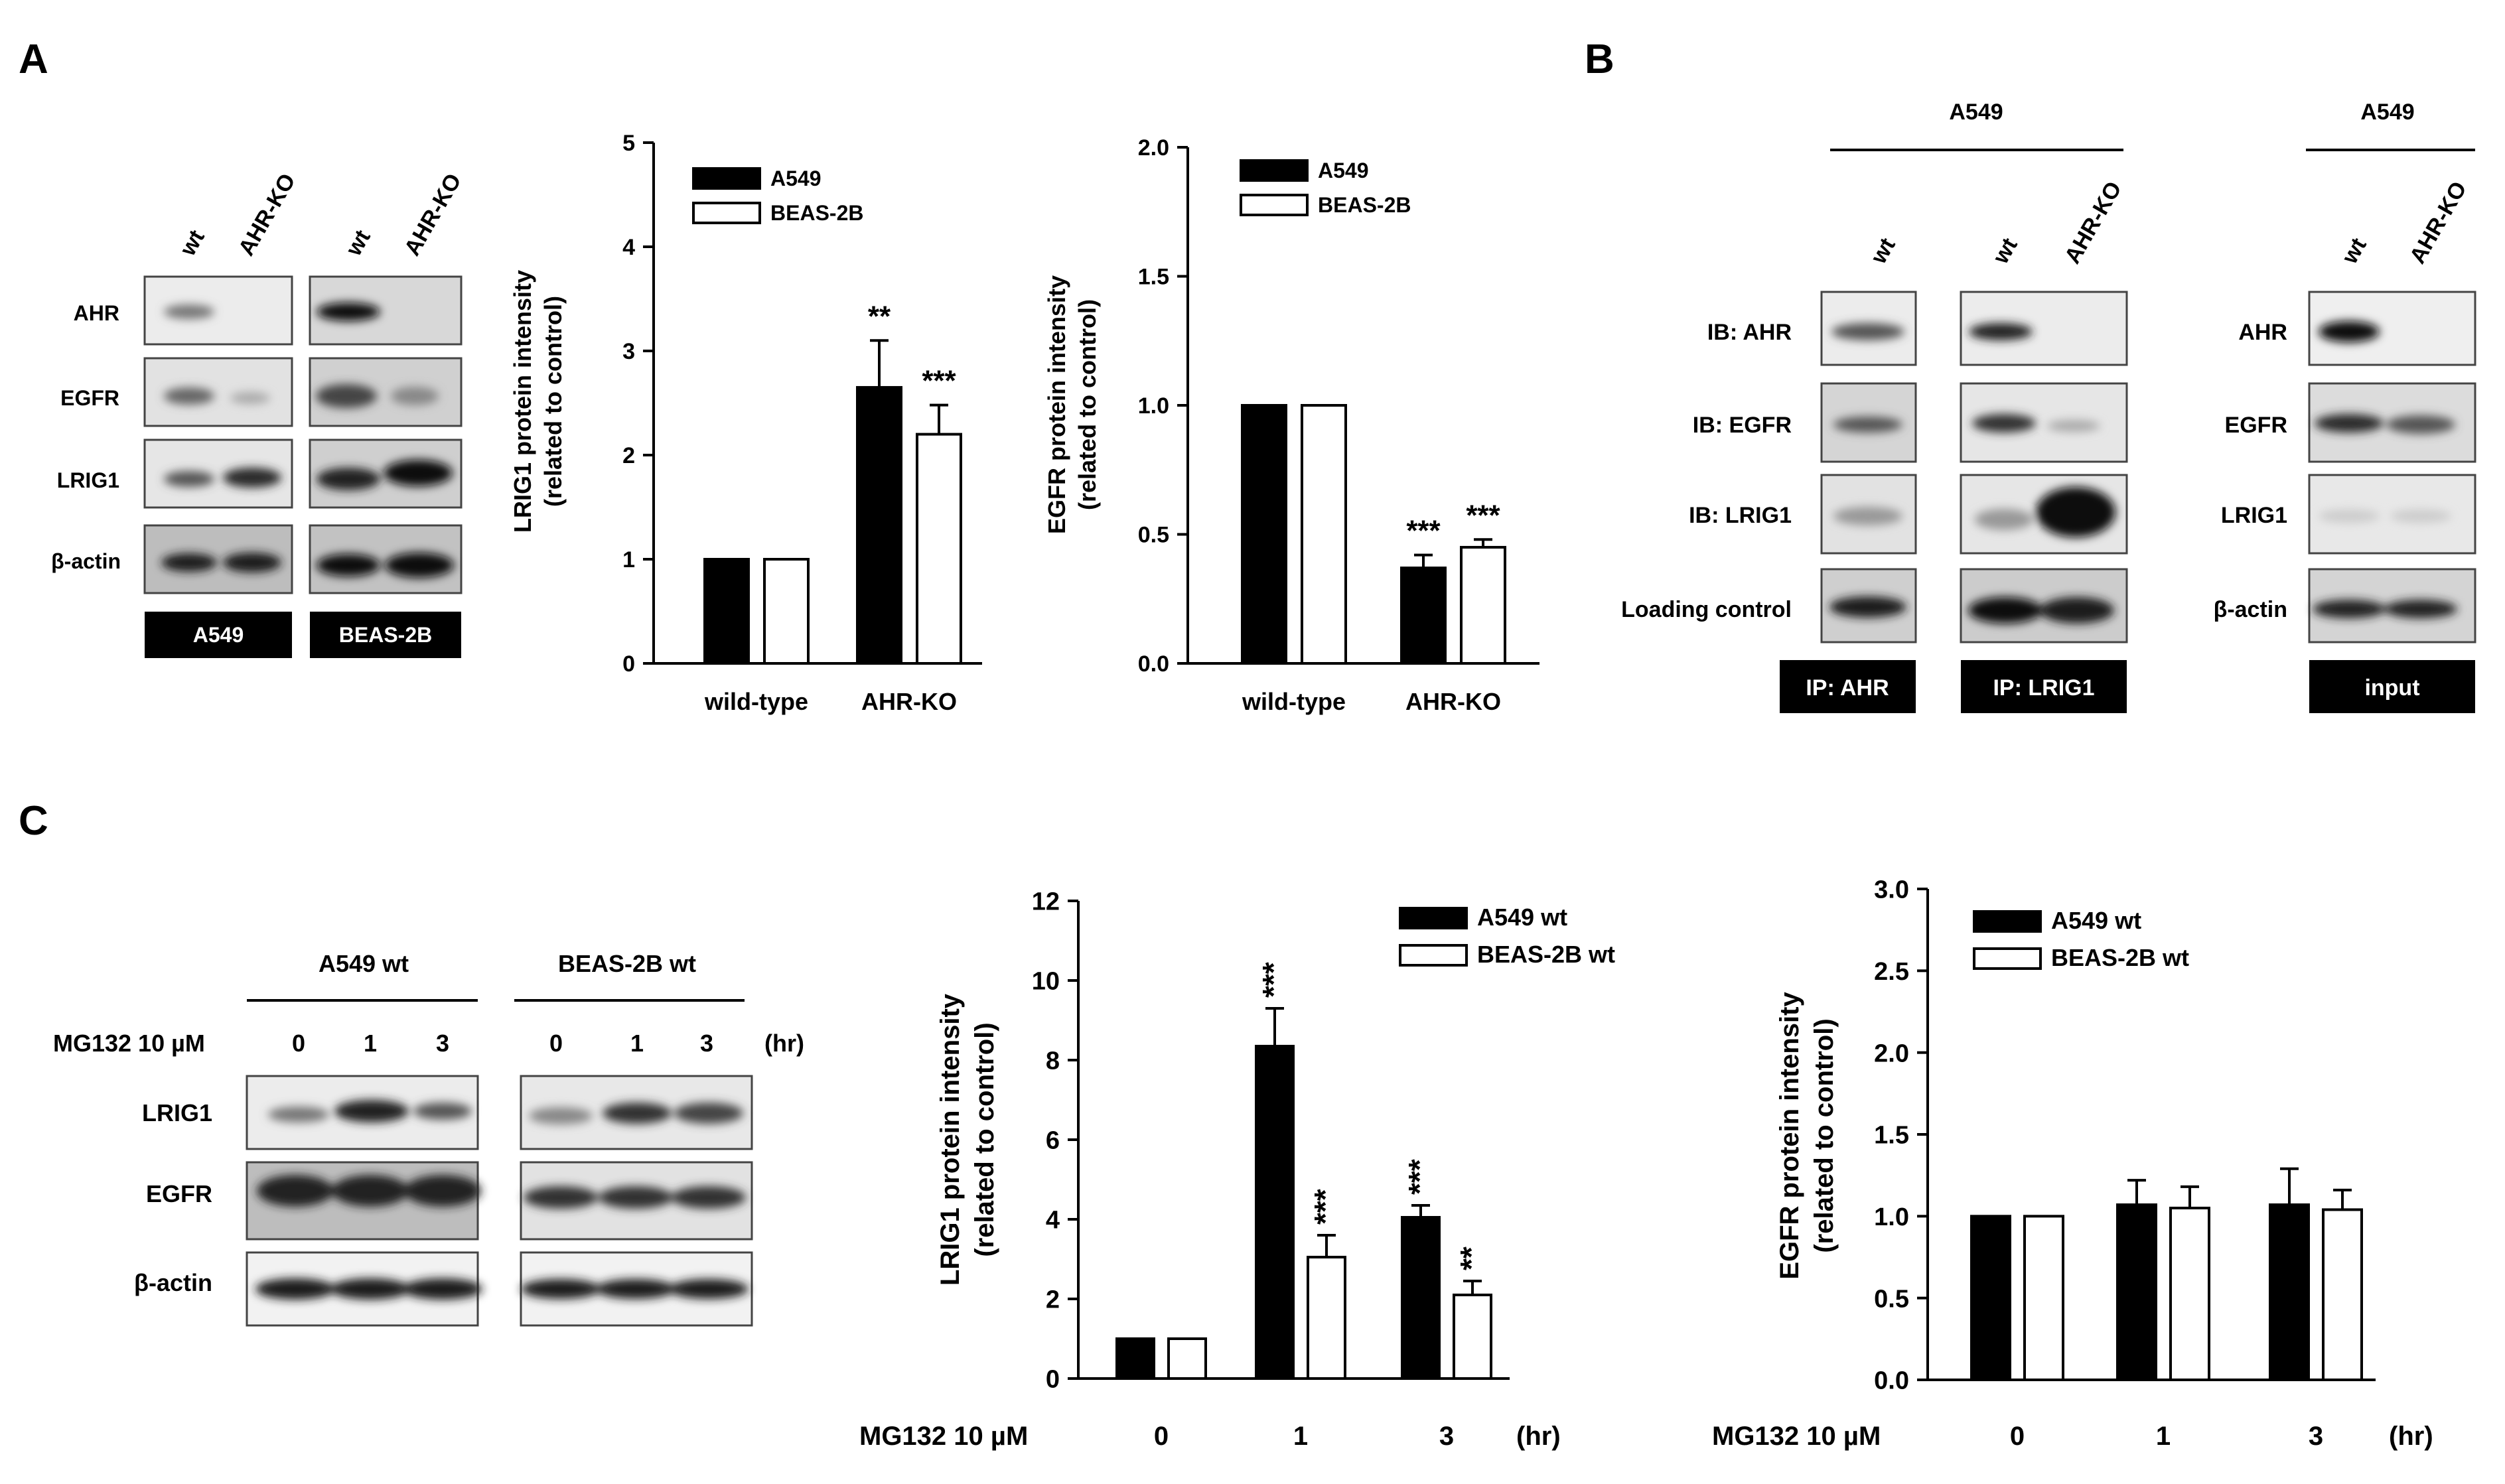 The height and width of the screenshot is (1484, 2505). I want to click on legend-label: A549, so click(796, 178).